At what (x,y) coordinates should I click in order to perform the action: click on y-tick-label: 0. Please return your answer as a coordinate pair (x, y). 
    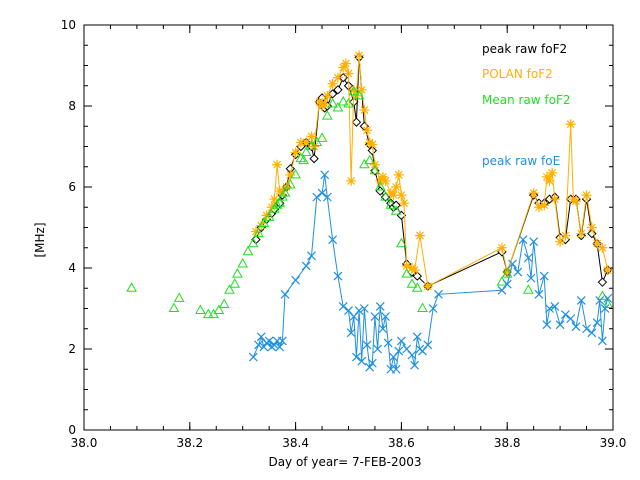
    Looking at the image, I should click on (72, 430).